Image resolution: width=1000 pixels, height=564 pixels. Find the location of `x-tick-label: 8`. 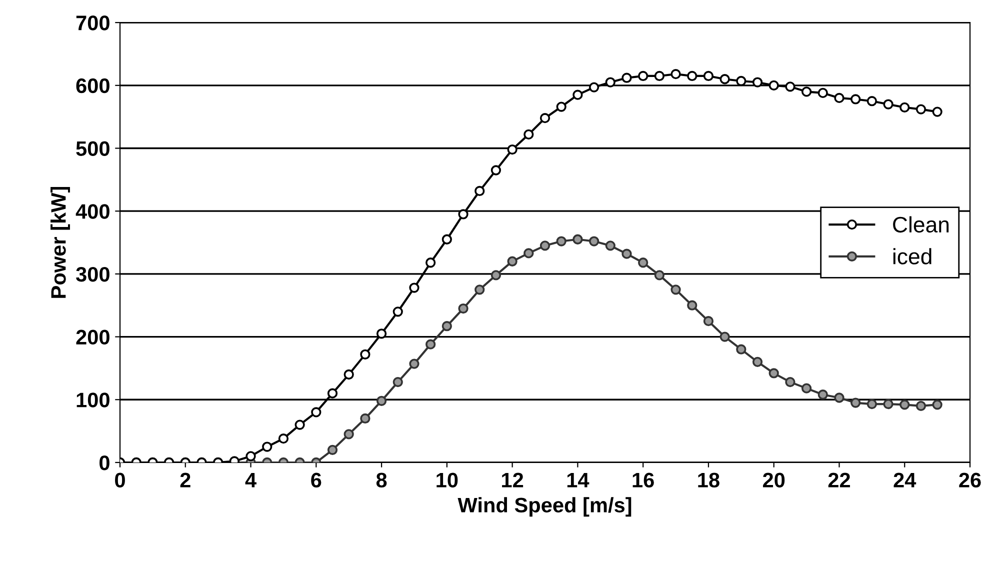

x-tick-label: 8 is located at coordinates (381, 480).